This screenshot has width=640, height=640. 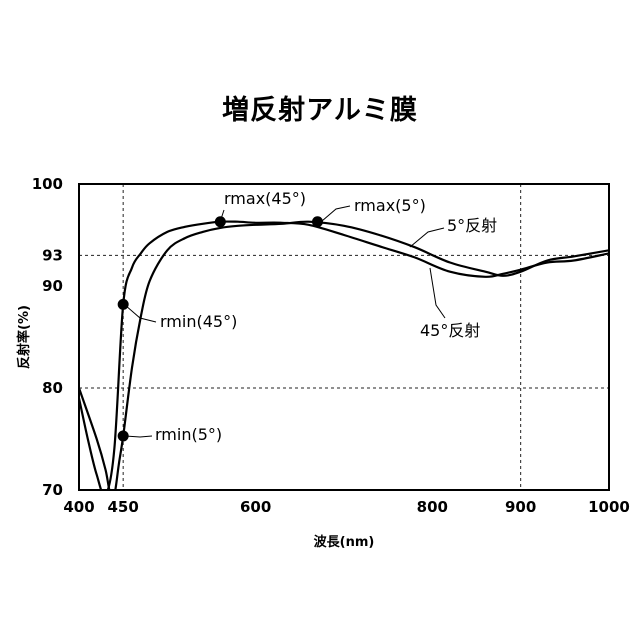 What do you see at coordinates (472, 225) in the screenshot?
I see `curve-label-5deg: 5°反射` at bounding box center [472, 225].